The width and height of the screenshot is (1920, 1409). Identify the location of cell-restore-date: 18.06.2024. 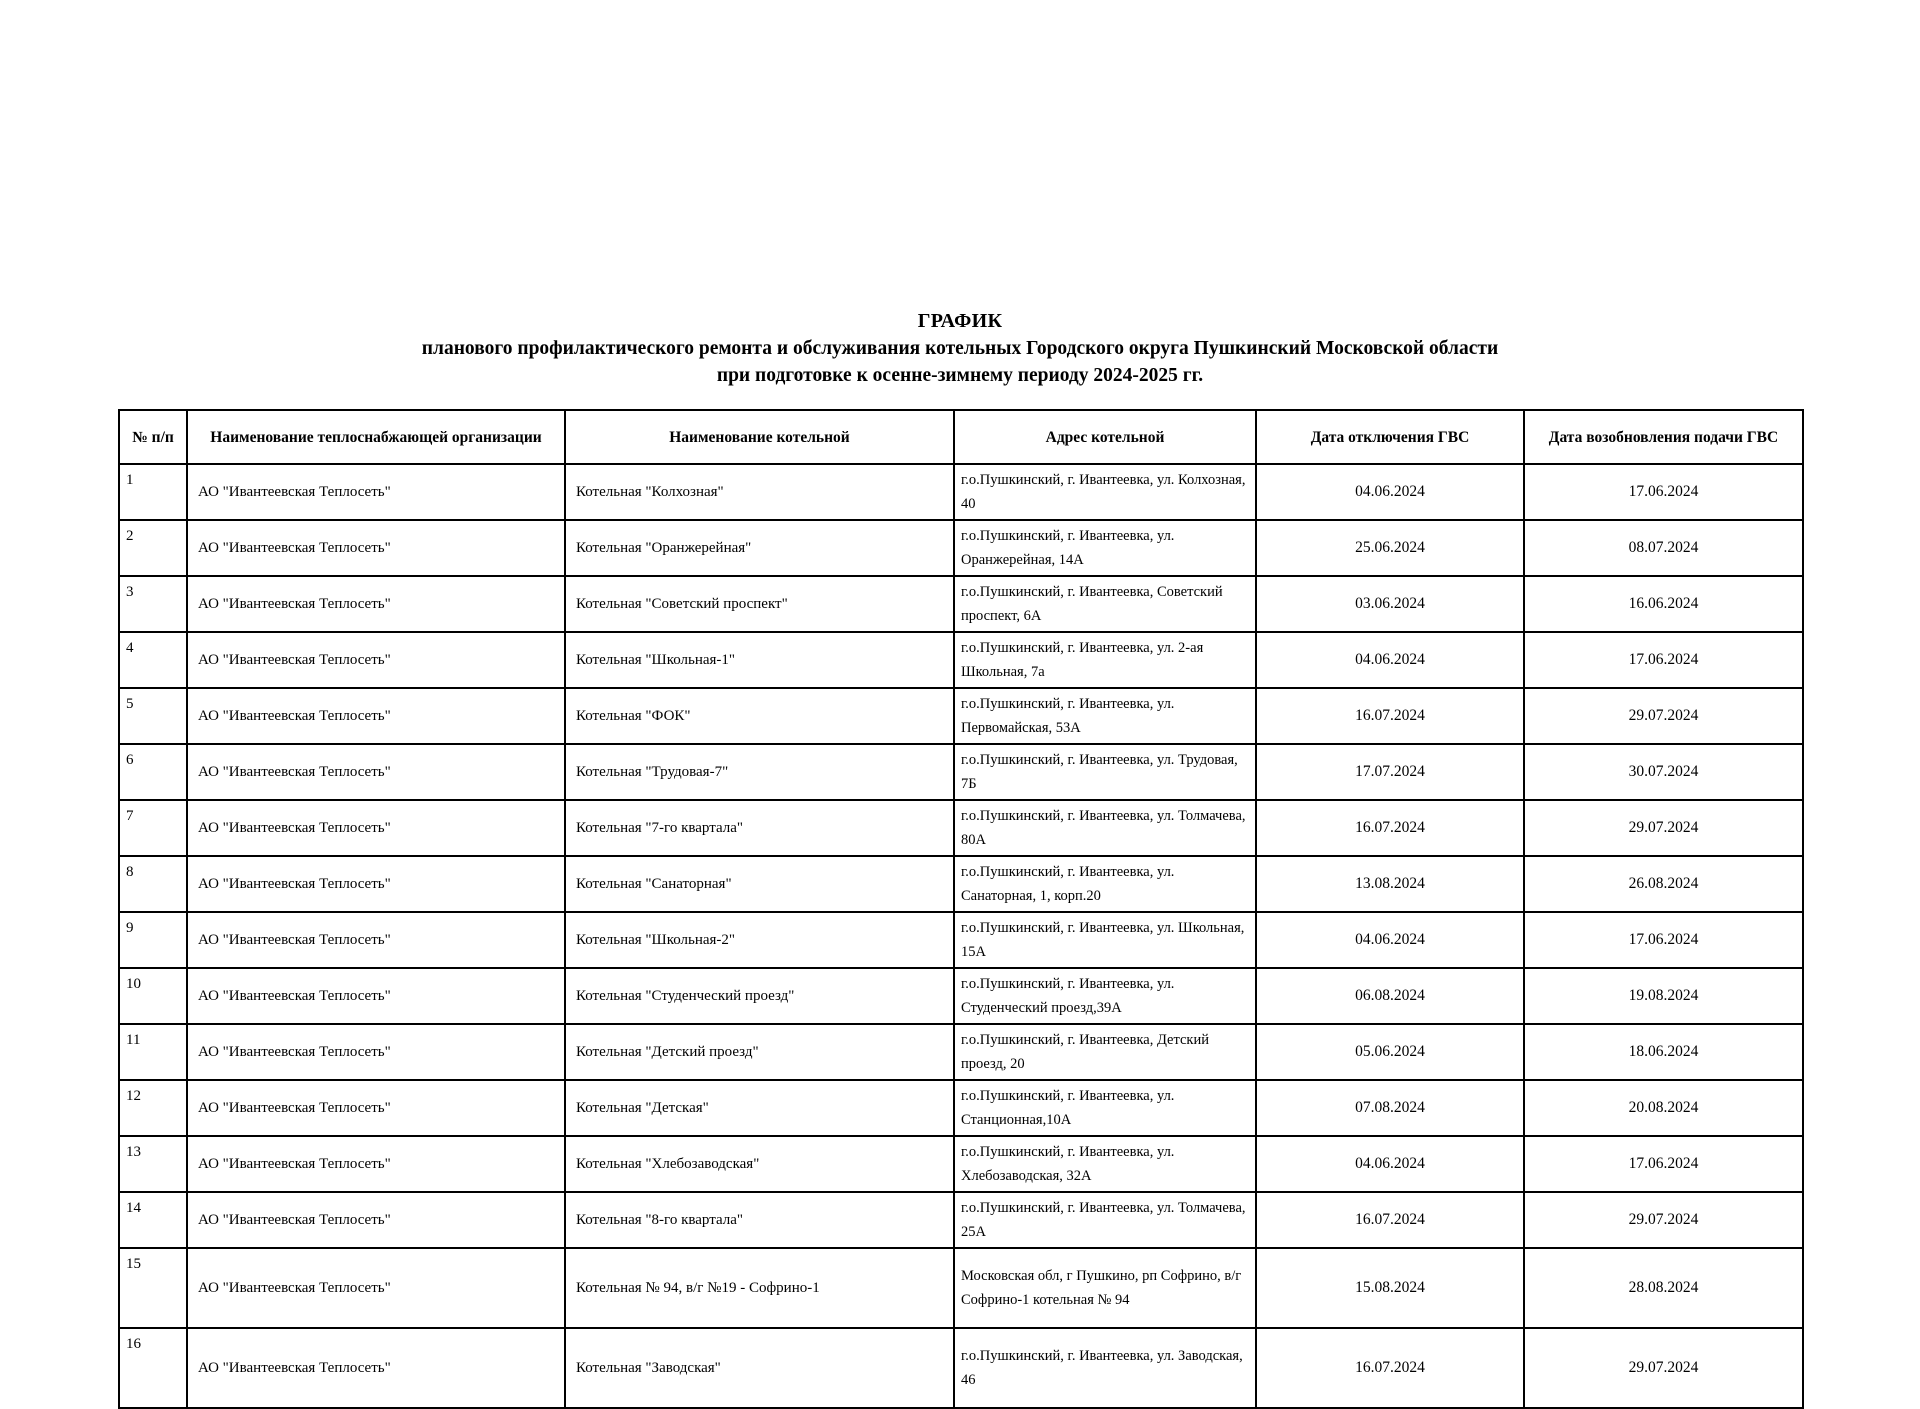
(1663, 1052).